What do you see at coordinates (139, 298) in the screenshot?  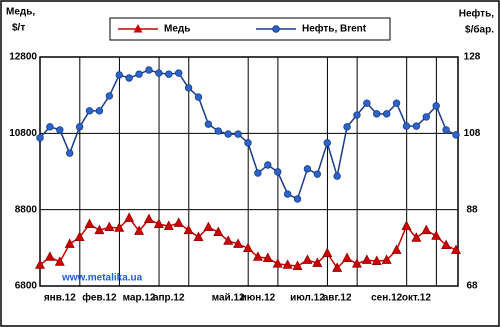 I see `x-tick-label: мар.12` at bounding box center [139, 298].